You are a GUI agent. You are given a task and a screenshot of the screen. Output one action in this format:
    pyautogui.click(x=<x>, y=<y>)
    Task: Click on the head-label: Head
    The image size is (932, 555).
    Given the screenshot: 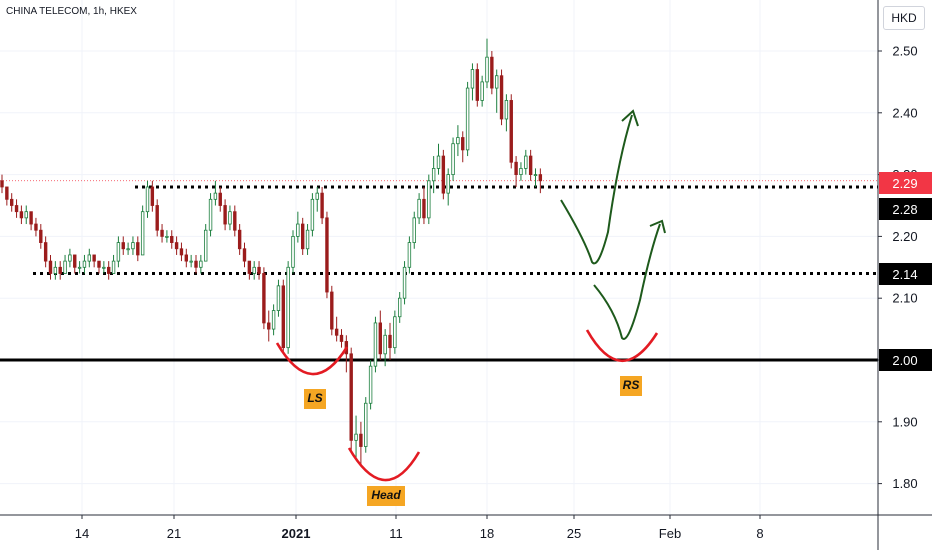 What is the action you would take?
    pyautogui.click(x=386, y=495)
    